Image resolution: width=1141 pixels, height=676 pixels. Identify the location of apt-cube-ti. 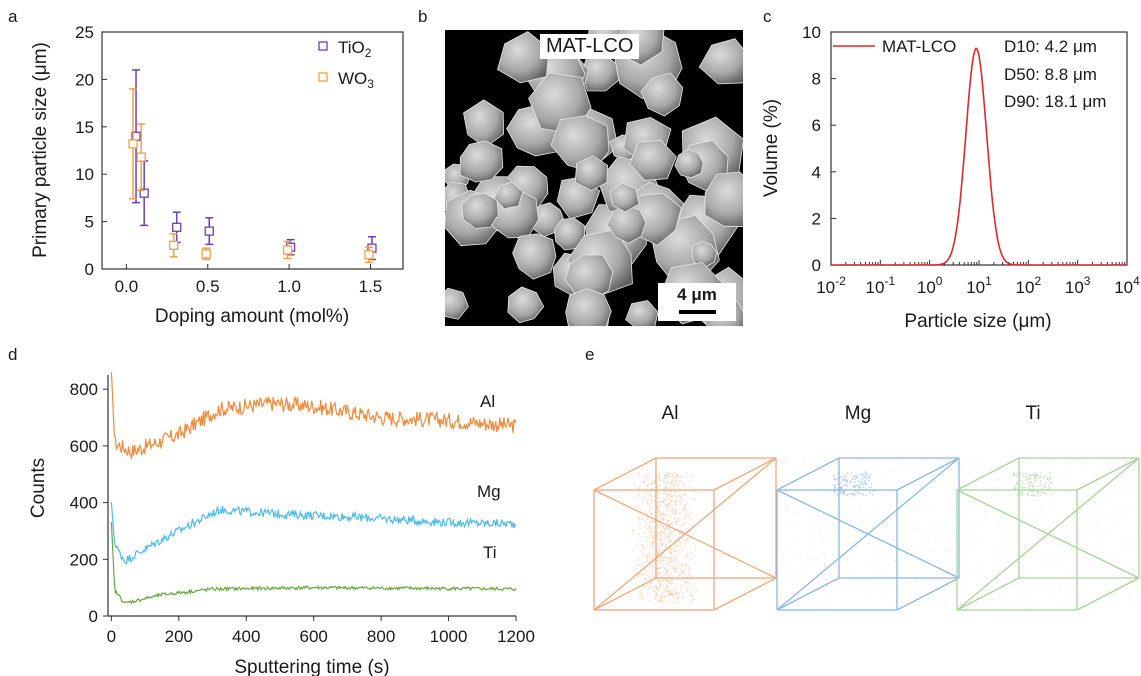
(1048, 534).